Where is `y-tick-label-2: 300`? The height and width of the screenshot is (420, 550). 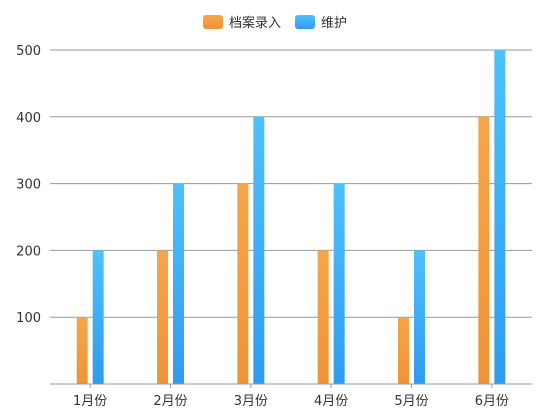
y-tick-label-2: 300 is located at coordinates (28, 185).